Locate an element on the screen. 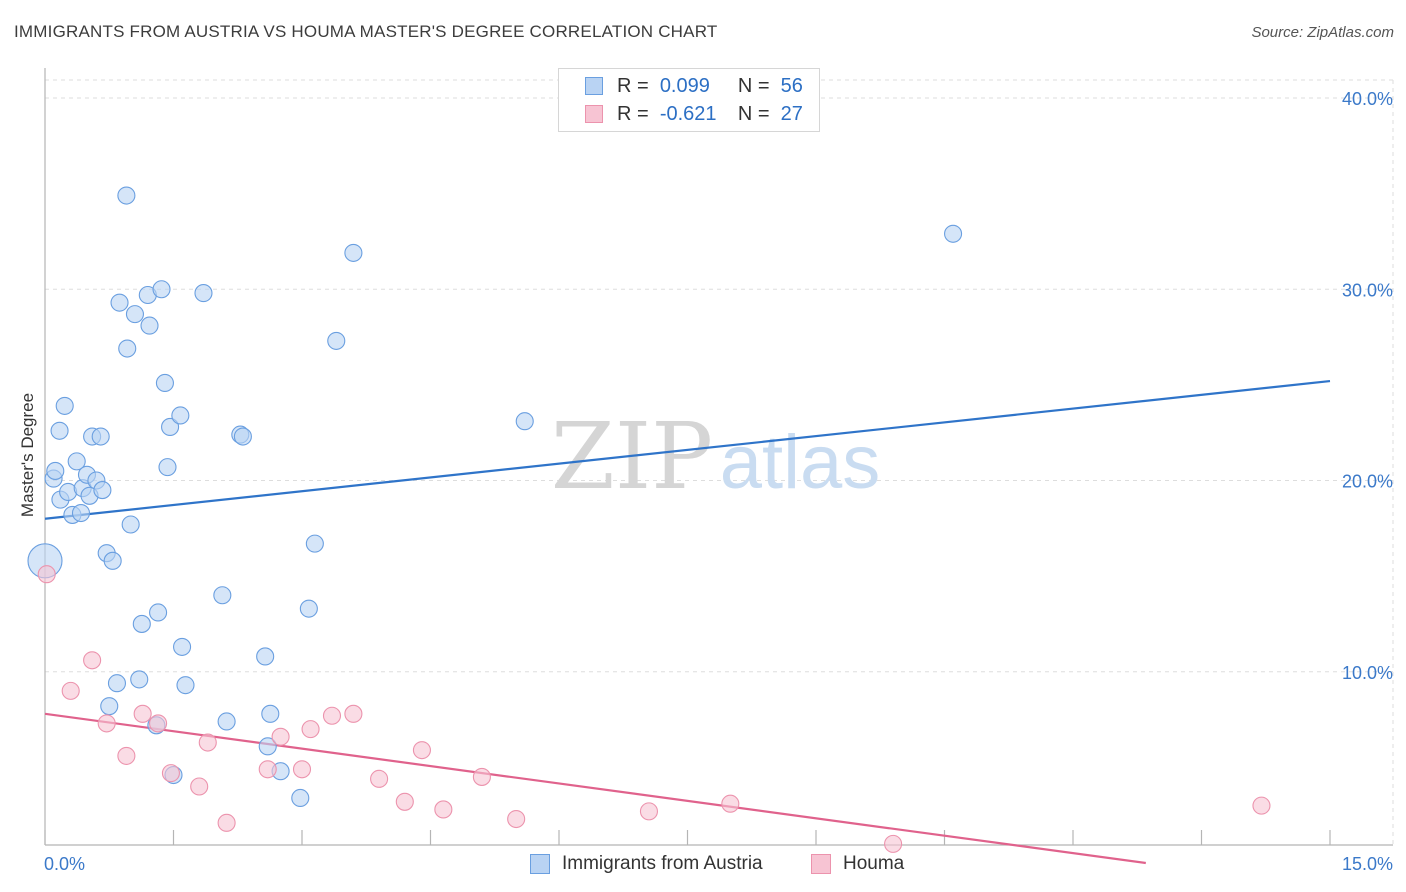  y-tick-label: 30.0% is located at coordinates (1367, 290).